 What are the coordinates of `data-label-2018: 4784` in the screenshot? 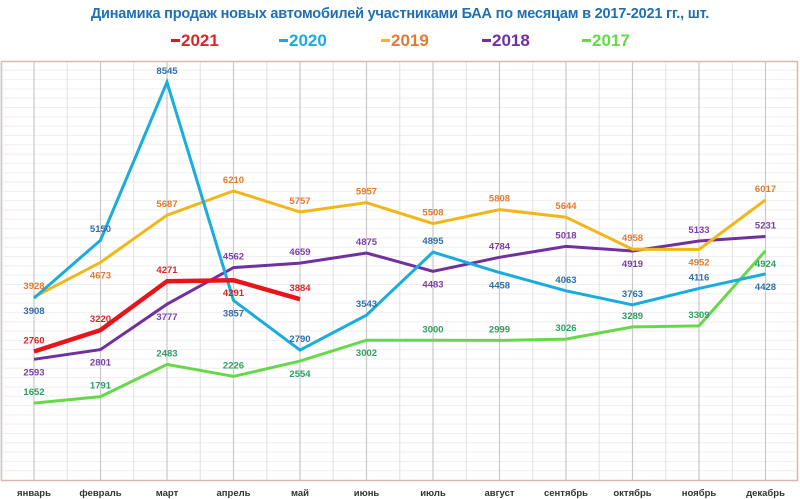 It's located at (500, 246).